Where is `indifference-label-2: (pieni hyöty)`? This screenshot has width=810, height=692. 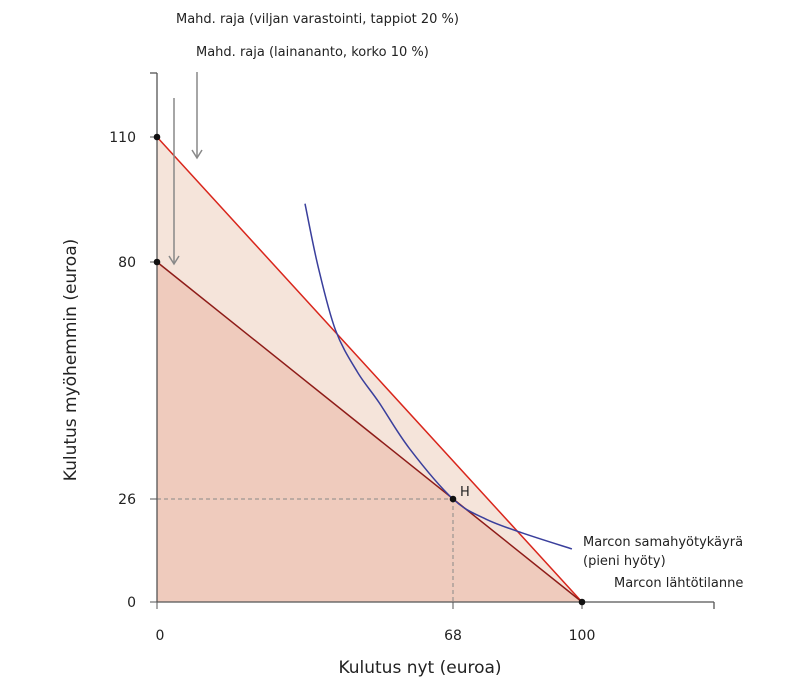
indifference-label-2: (pieni hyöty) is located at coordinates (624, 561).